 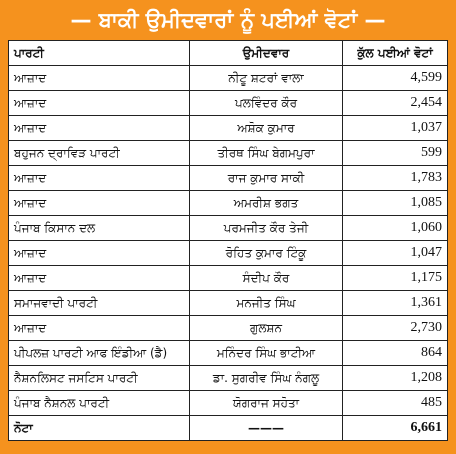 What do you see at coordinates (266, 353) in the screenshot?
I see `table-cell: ਮਨਿੰਦਰ ਸਿੰਘ ਭਾਟੀਆ` at bounding box center [266, 353].